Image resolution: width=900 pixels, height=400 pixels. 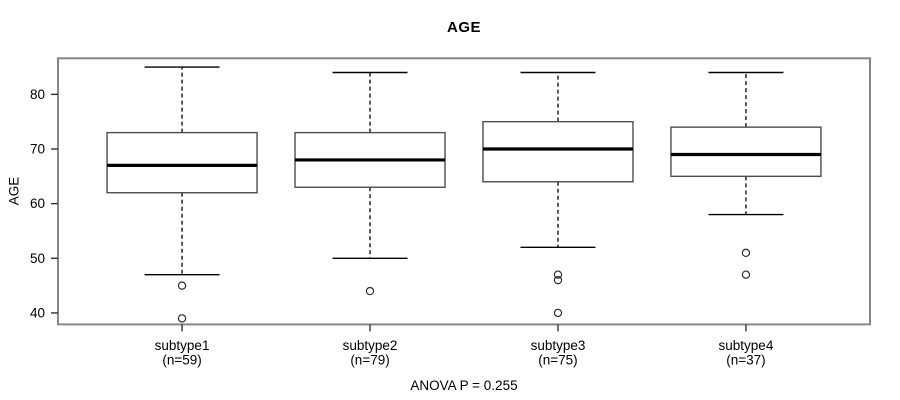 I want to click on x-tick-label: subtype4, so click(x=746, y=345).